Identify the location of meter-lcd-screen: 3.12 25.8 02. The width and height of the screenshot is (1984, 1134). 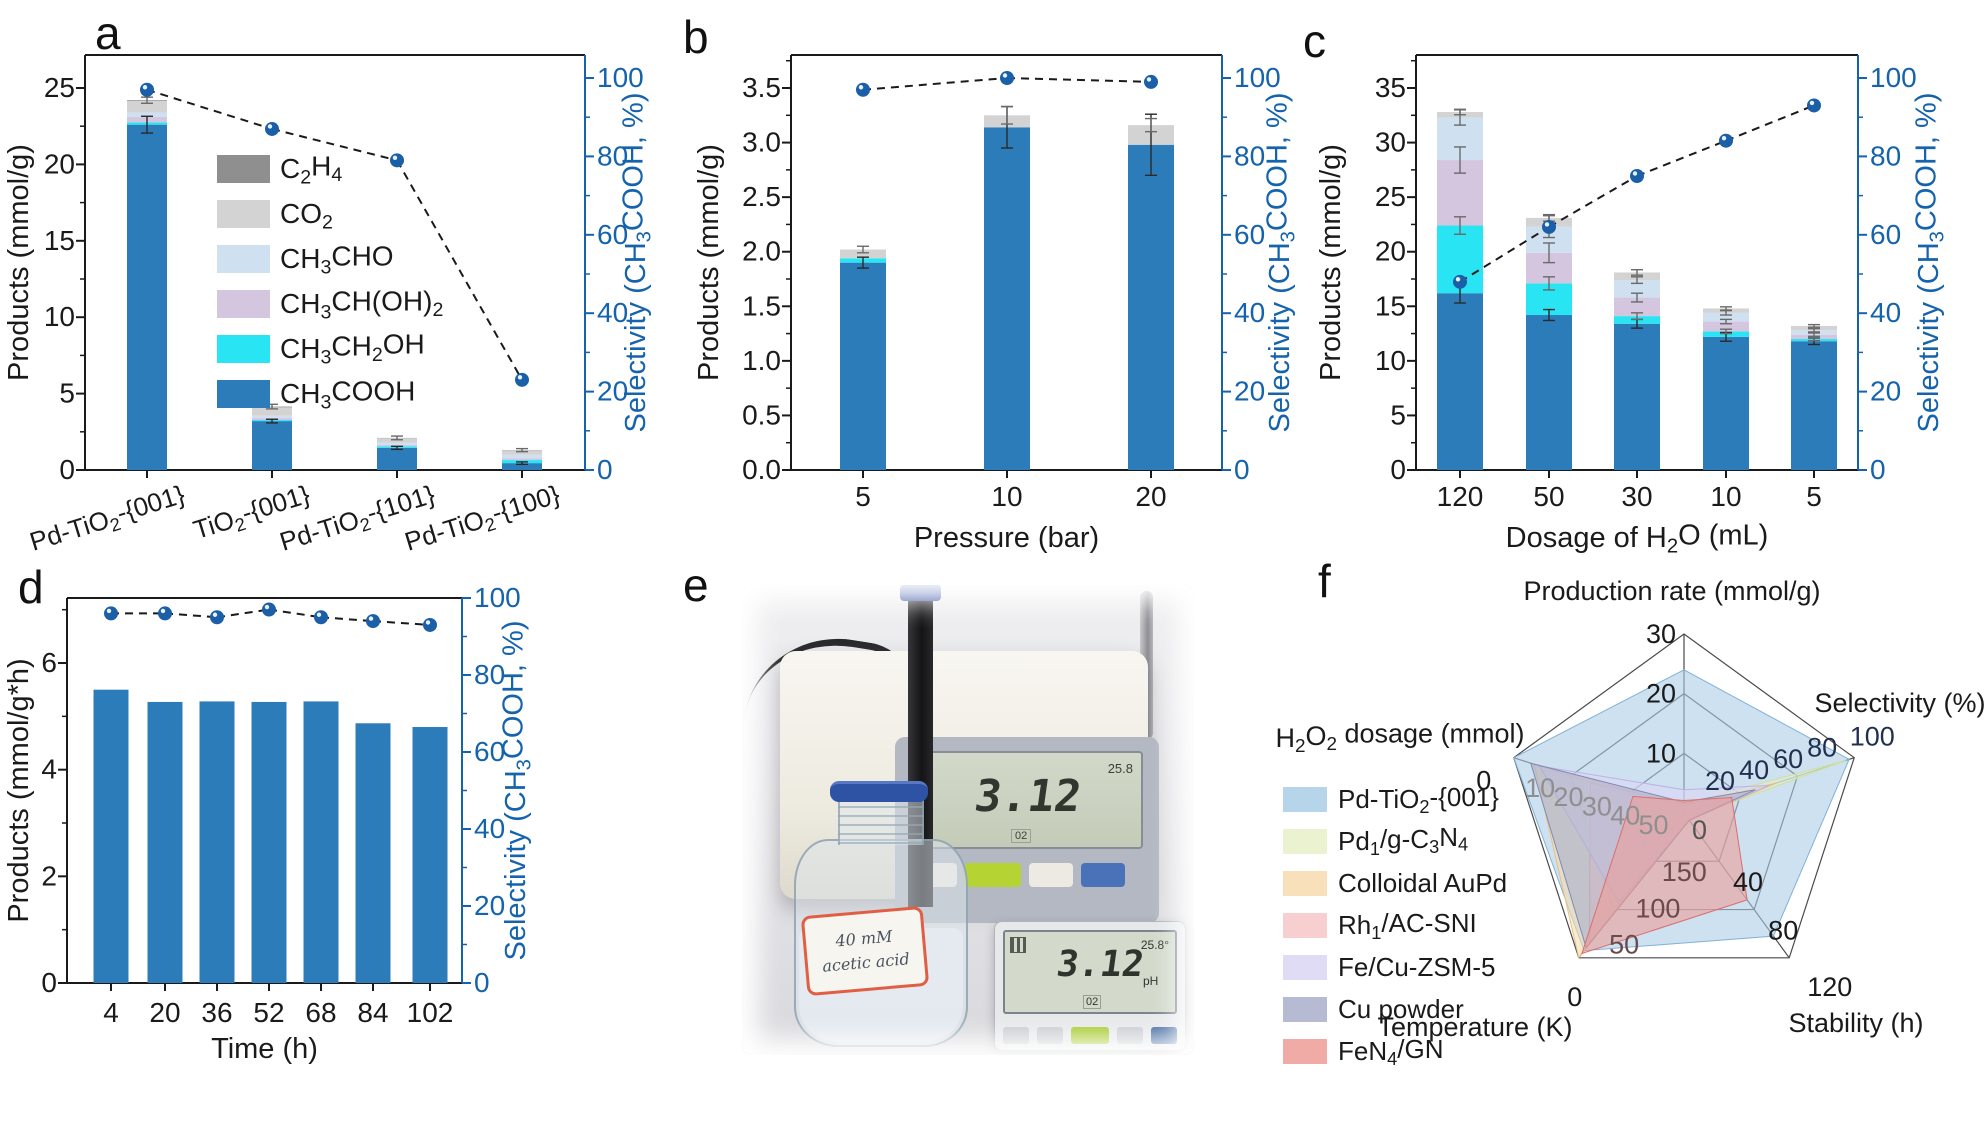
(1028, 800).